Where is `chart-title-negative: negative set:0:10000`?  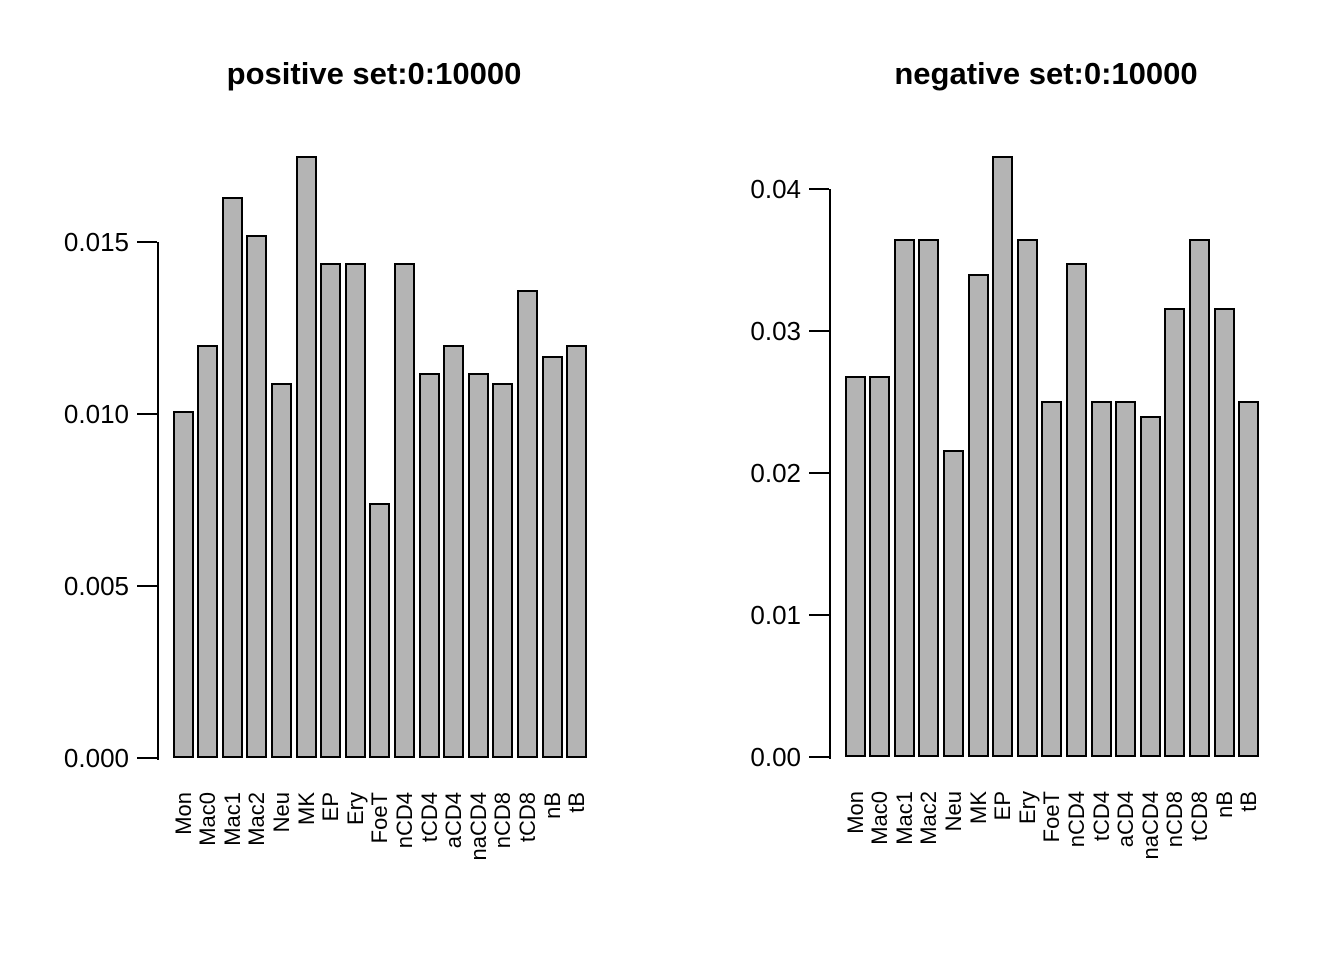
chart-title-negative: negative set:0:10000 is located at coordinates (1046, 73).